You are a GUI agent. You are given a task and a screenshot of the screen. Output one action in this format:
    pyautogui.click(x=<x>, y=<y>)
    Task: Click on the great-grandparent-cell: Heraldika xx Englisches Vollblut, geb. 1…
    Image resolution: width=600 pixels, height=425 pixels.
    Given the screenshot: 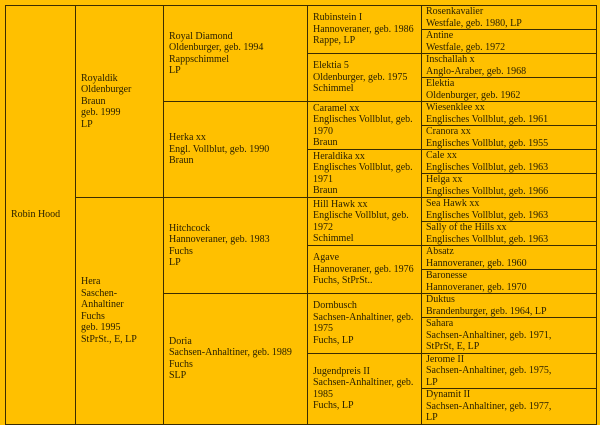 What is the action you would take?
    pyautogui.click(x=364, y=173)
    